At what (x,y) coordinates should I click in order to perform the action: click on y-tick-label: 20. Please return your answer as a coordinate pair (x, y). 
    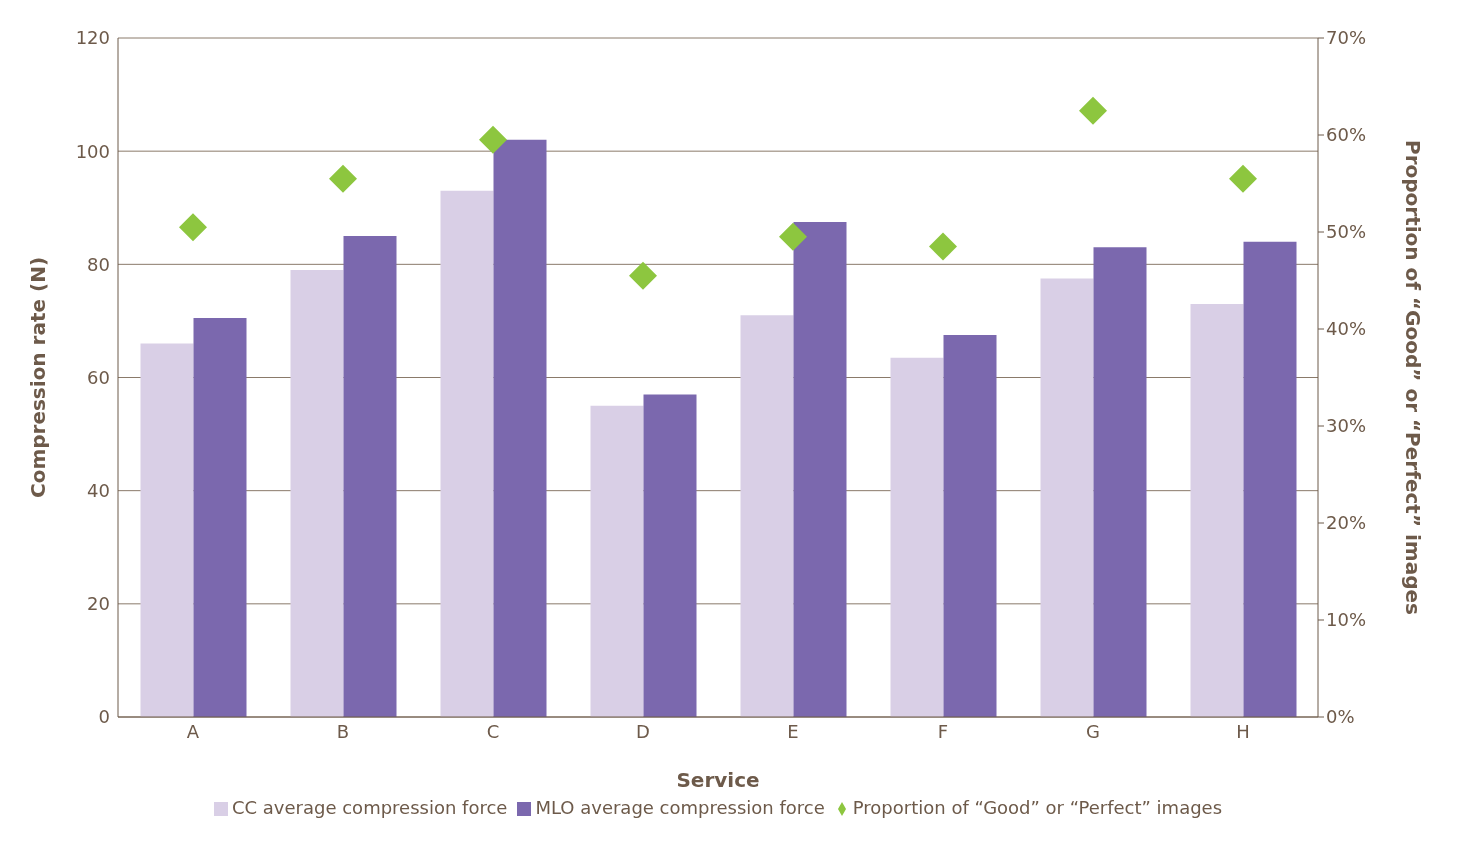
    Looking at the image, I should click on (98, 604).